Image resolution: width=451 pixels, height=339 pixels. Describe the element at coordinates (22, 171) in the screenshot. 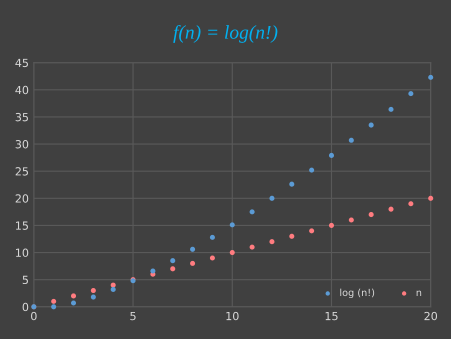

I see `y-tick-label: 25` at that location.